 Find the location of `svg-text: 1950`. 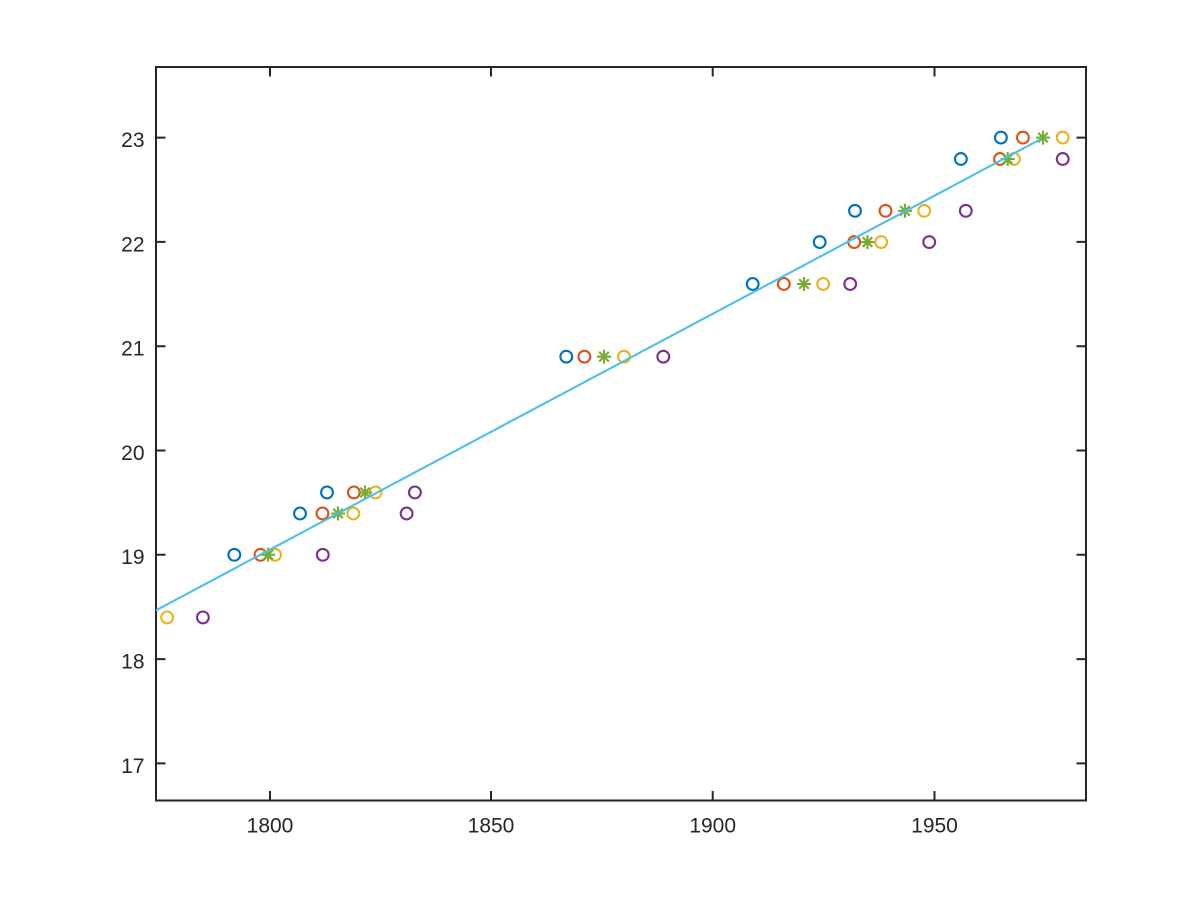

svg-text: 1950 is located at coordinates (934, 825).